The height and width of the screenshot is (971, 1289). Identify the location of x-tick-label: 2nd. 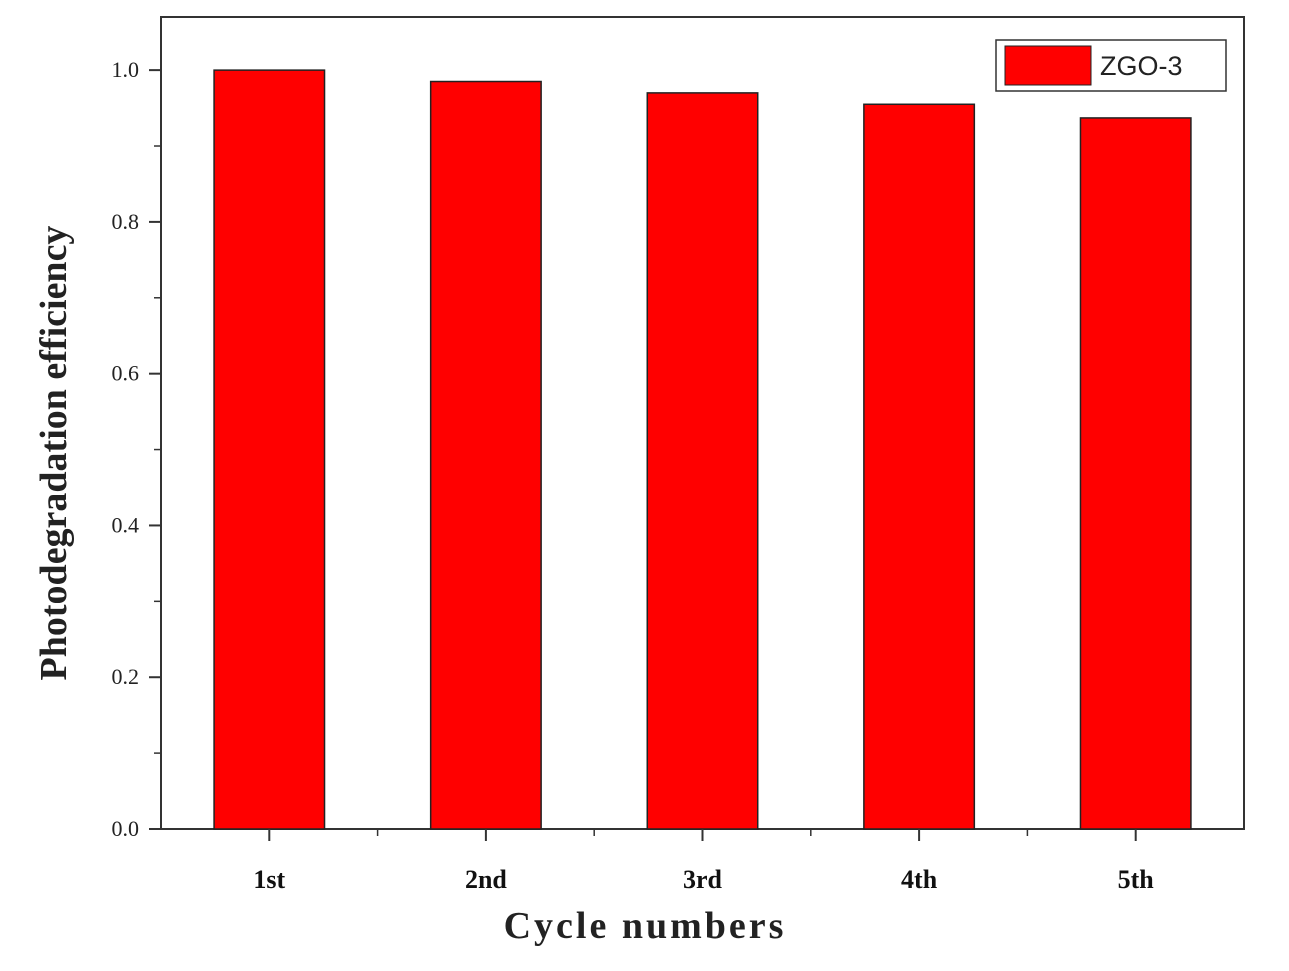
(486, 879).